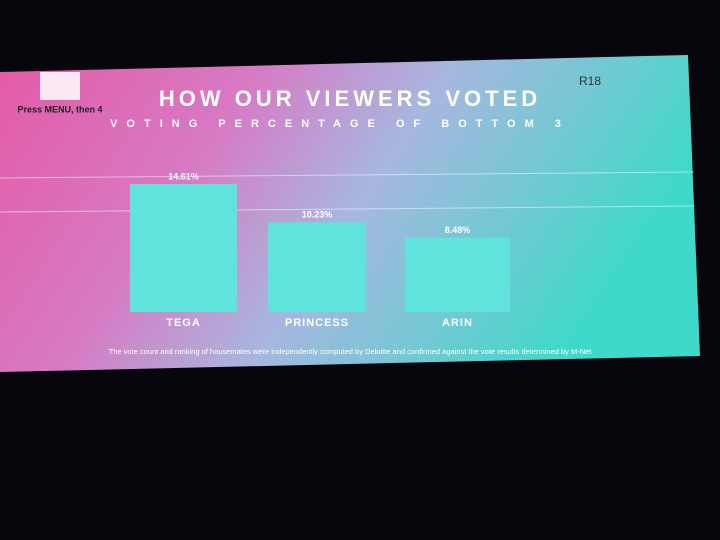 The image size is (720, 540). I want to click on prompt: Press MENU, then 4, so click(59, 109).